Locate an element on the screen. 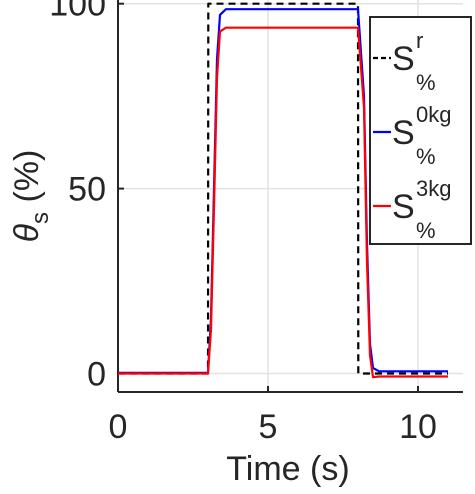 The height and width of the screenshot is (494, 475). y-tick-label: 50 is located at coordinates (87, 190).